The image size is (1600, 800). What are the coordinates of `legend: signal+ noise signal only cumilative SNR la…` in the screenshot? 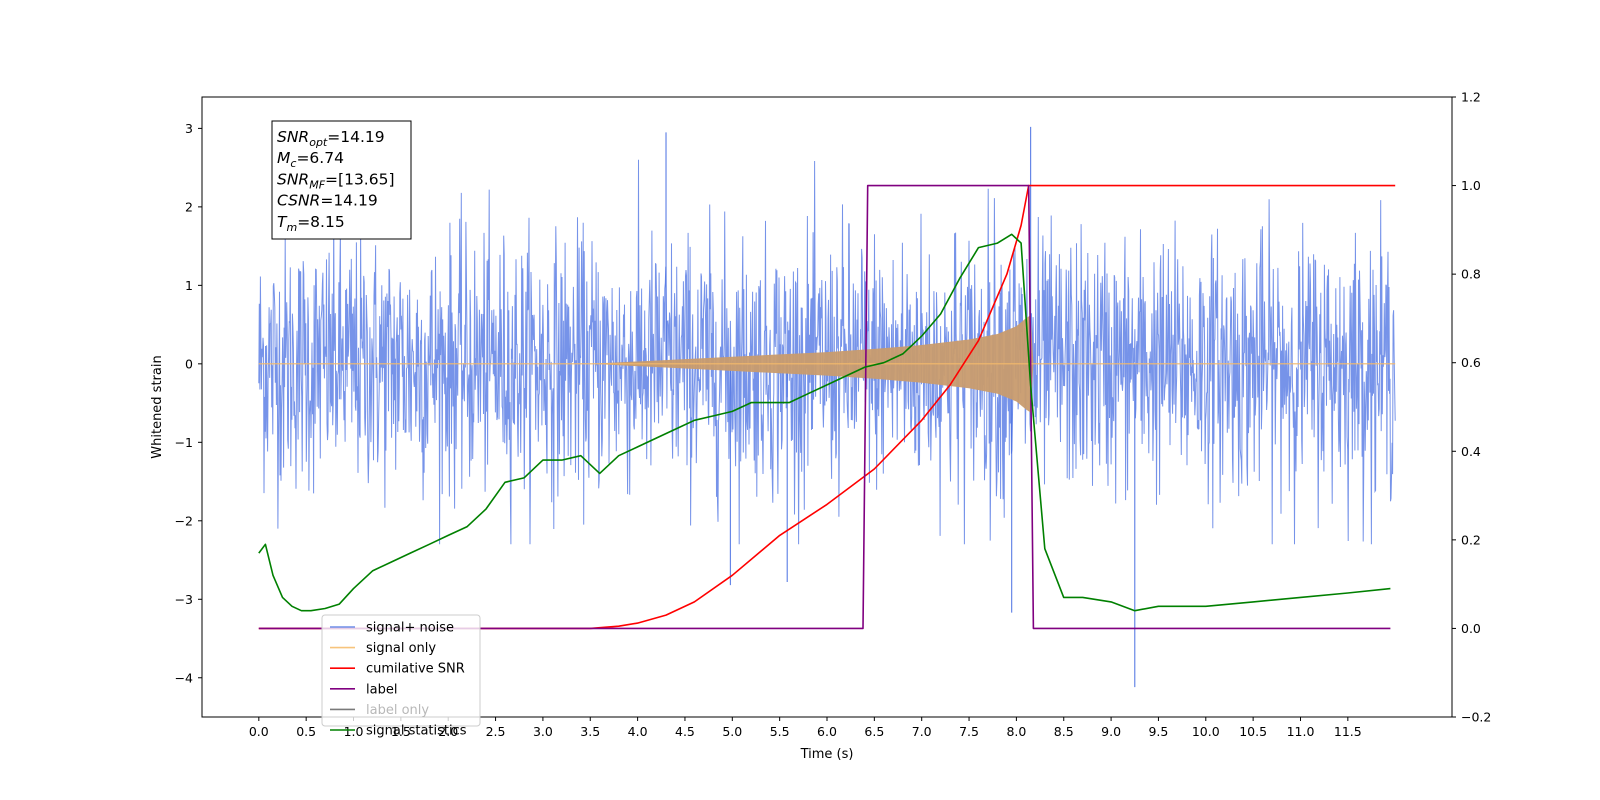 It's located at (401, 676).